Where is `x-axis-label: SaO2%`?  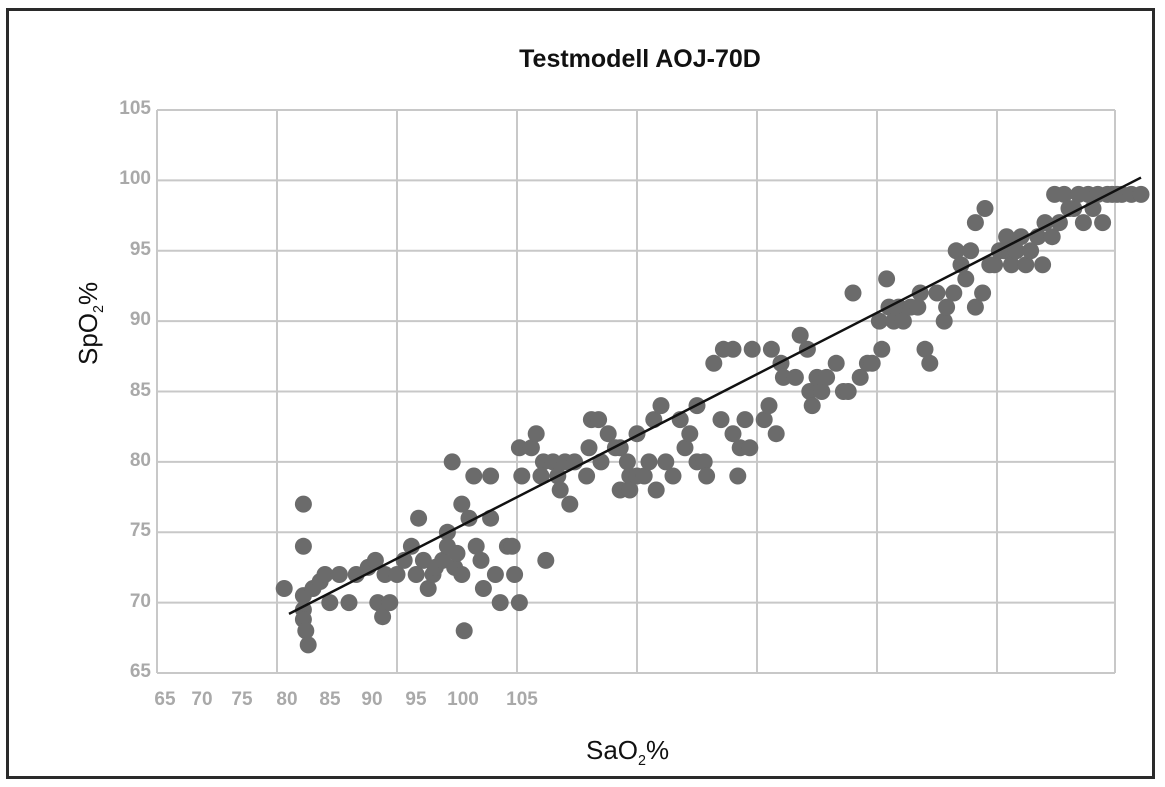
x-axis-label: SaO2% is located at coordinates (627, 752).